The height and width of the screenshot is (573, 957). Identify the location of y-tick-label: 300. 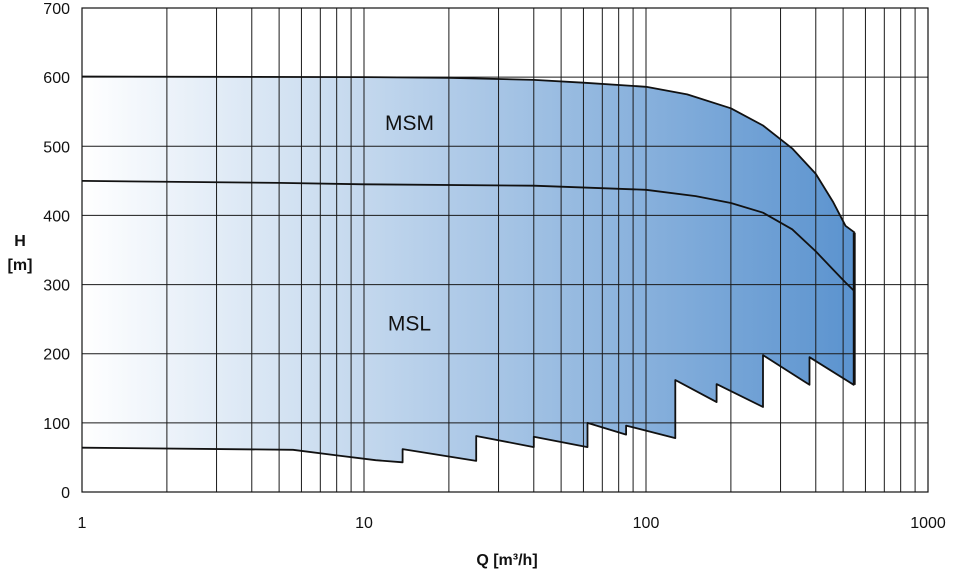
(56, 286).